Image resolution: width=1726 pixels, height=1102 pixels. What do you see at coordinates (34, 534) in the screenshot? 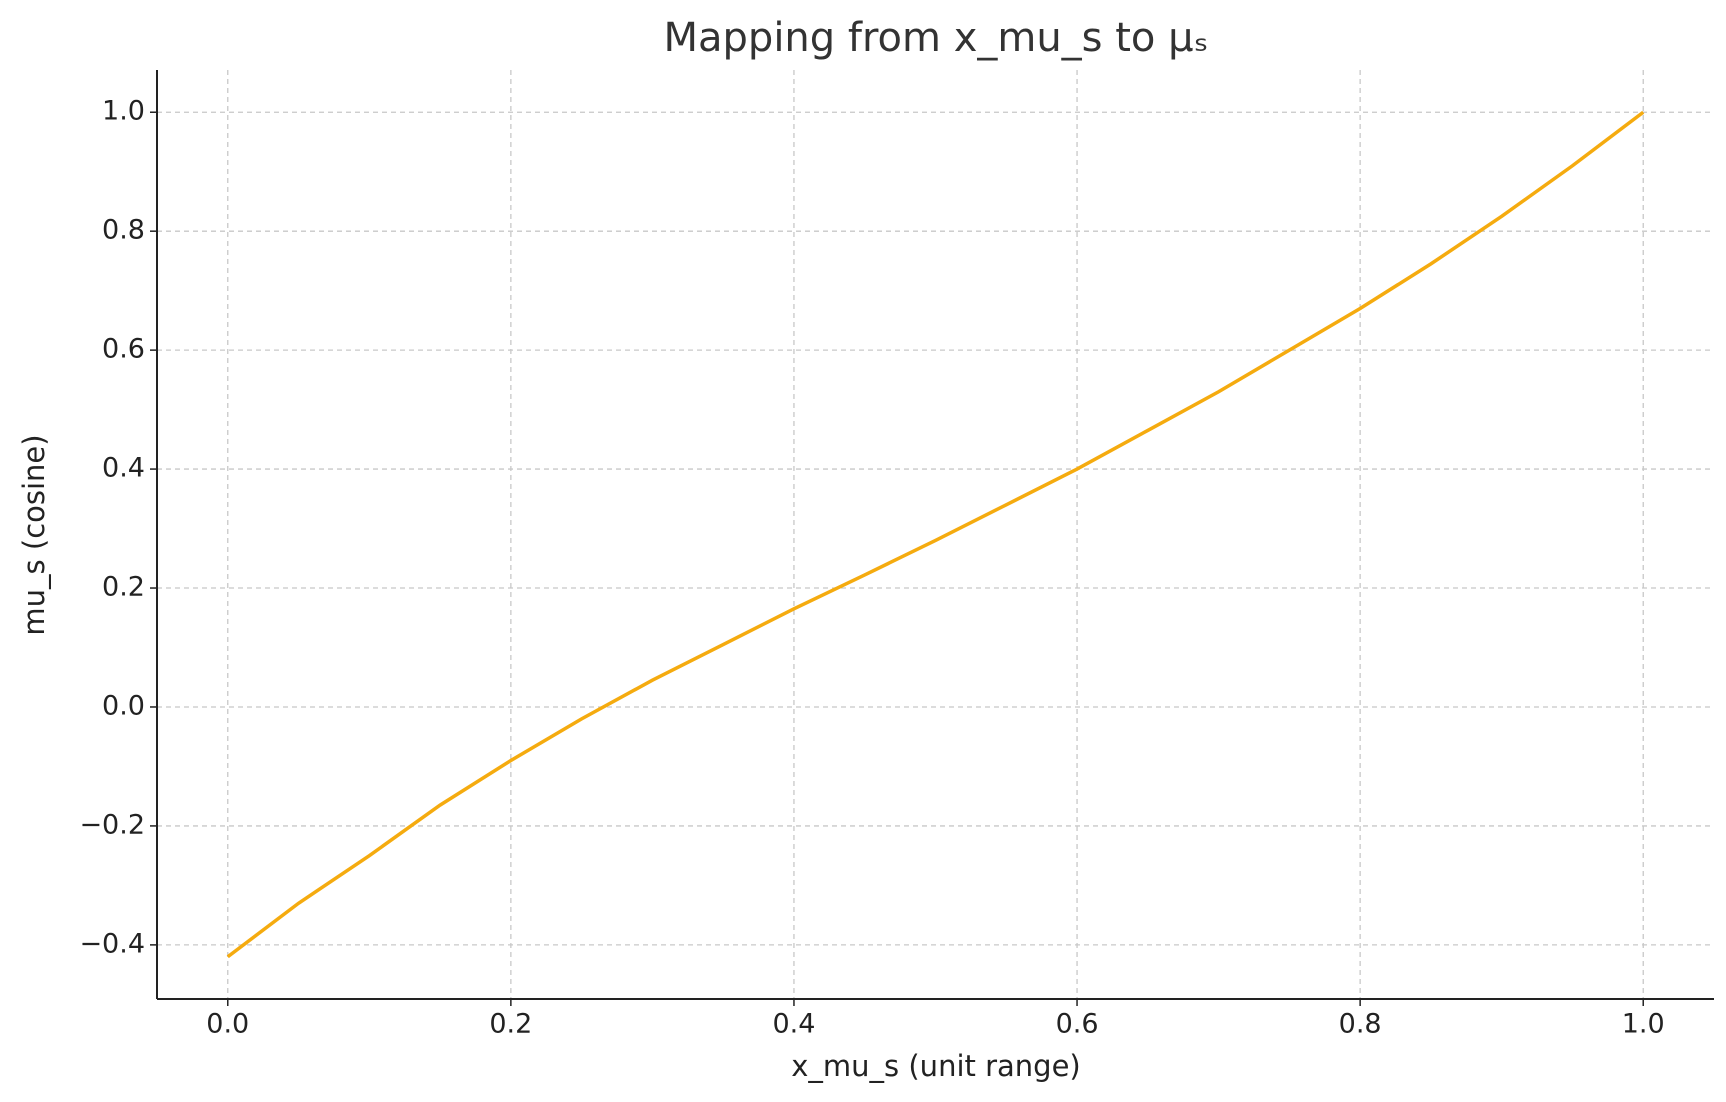
I see `y-axis-label: mu_s (cosine)` at bounding box center [34, 534].